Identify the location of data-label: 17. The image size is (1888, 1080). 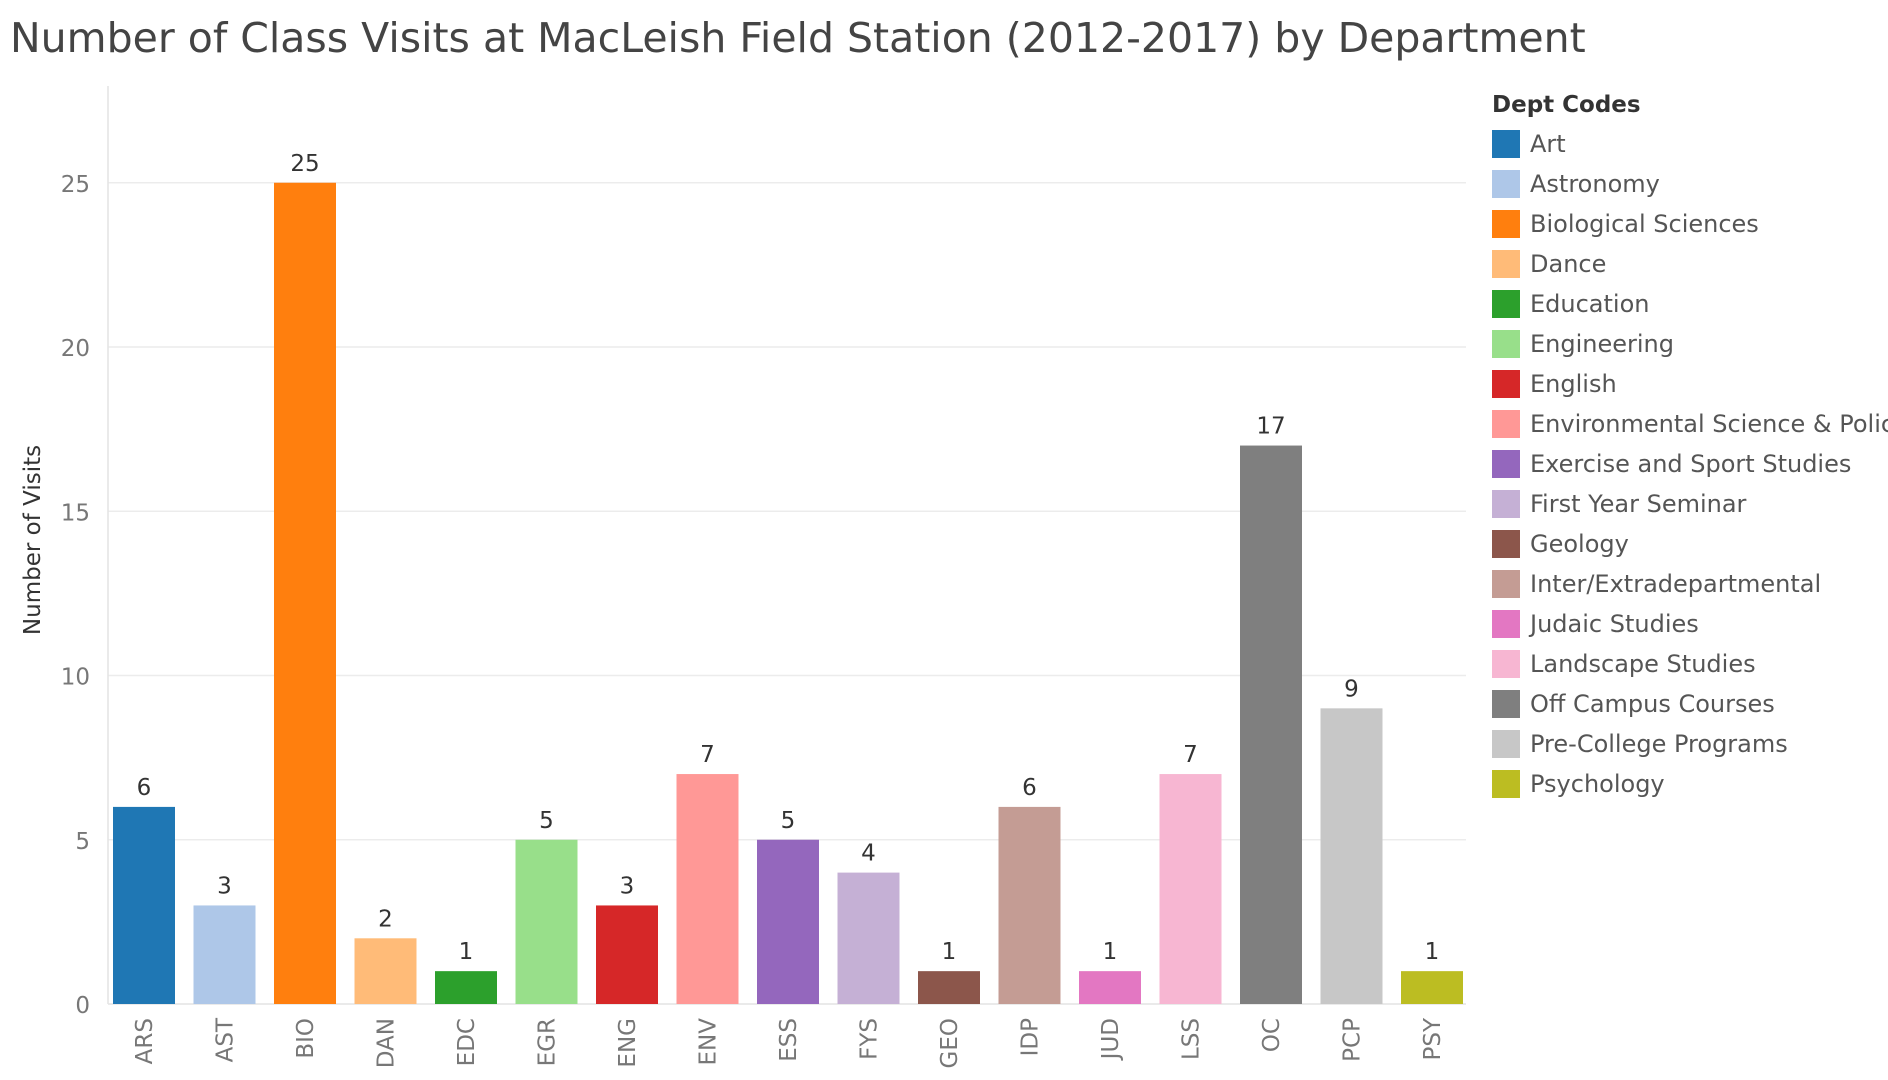
(1270, 427).